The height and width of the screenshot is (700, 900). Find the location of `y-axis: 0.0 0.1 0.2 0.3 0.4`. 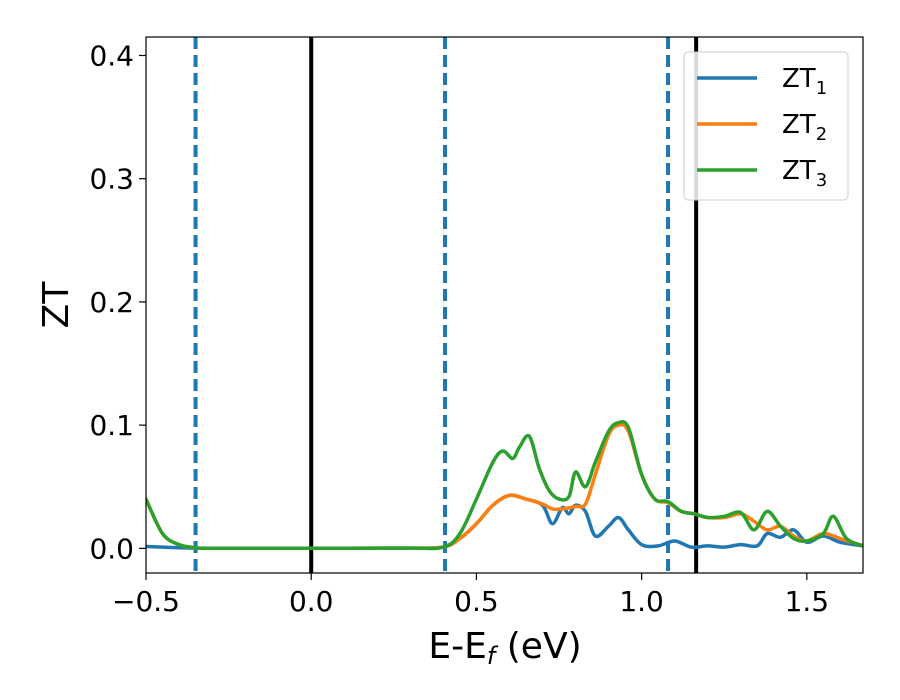

y-axis: 0.0 0.1 0.2 0.3 0.4 is located at coordinates (117, 302).